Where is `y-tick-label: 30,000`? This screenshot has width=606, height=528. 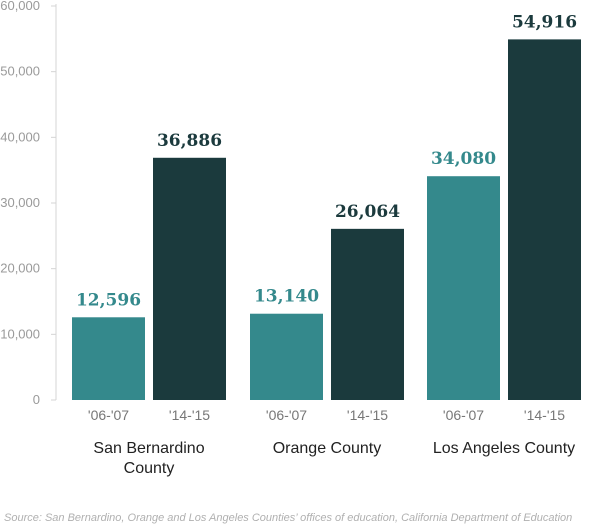 y-tick-label: 30,000 is located at coordinates (20, 202).